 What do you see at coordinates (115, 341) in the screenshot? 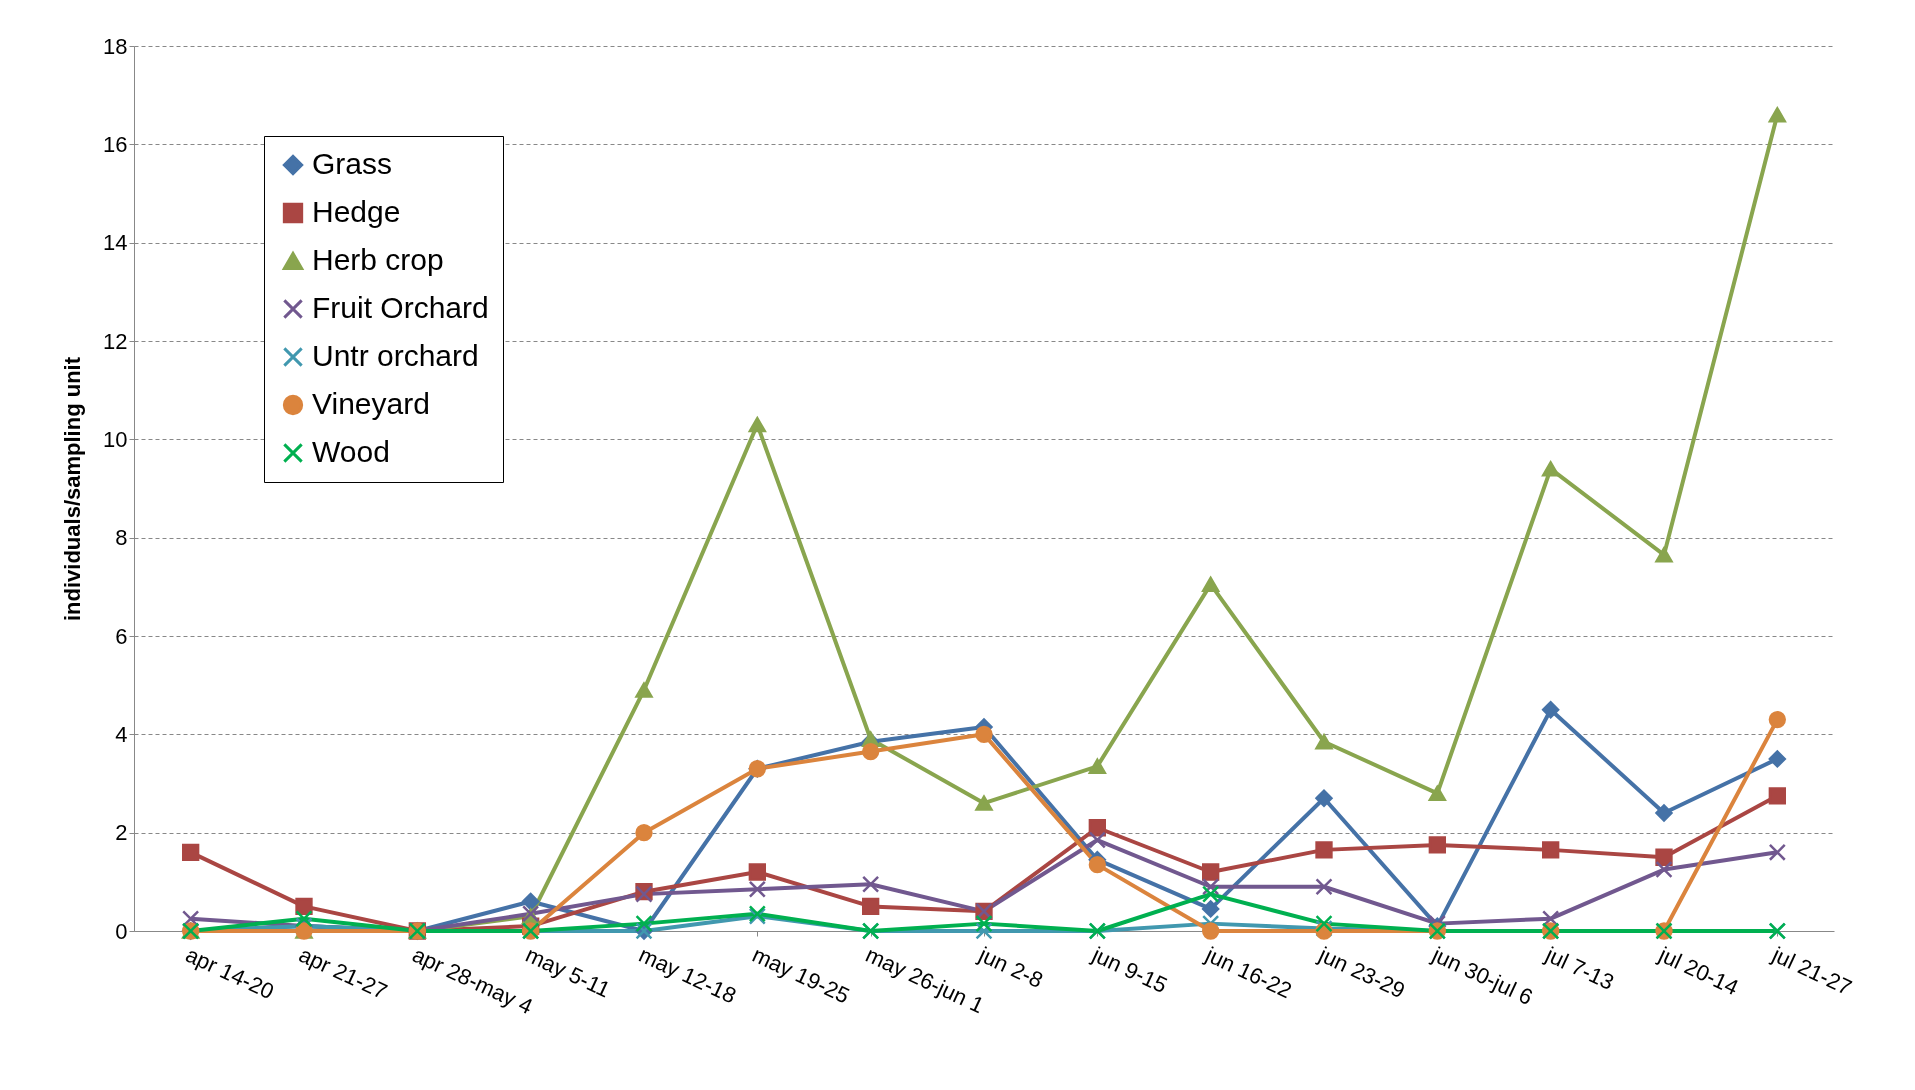
I see `y-tick-label: 12` at bounding box center [115, 341].